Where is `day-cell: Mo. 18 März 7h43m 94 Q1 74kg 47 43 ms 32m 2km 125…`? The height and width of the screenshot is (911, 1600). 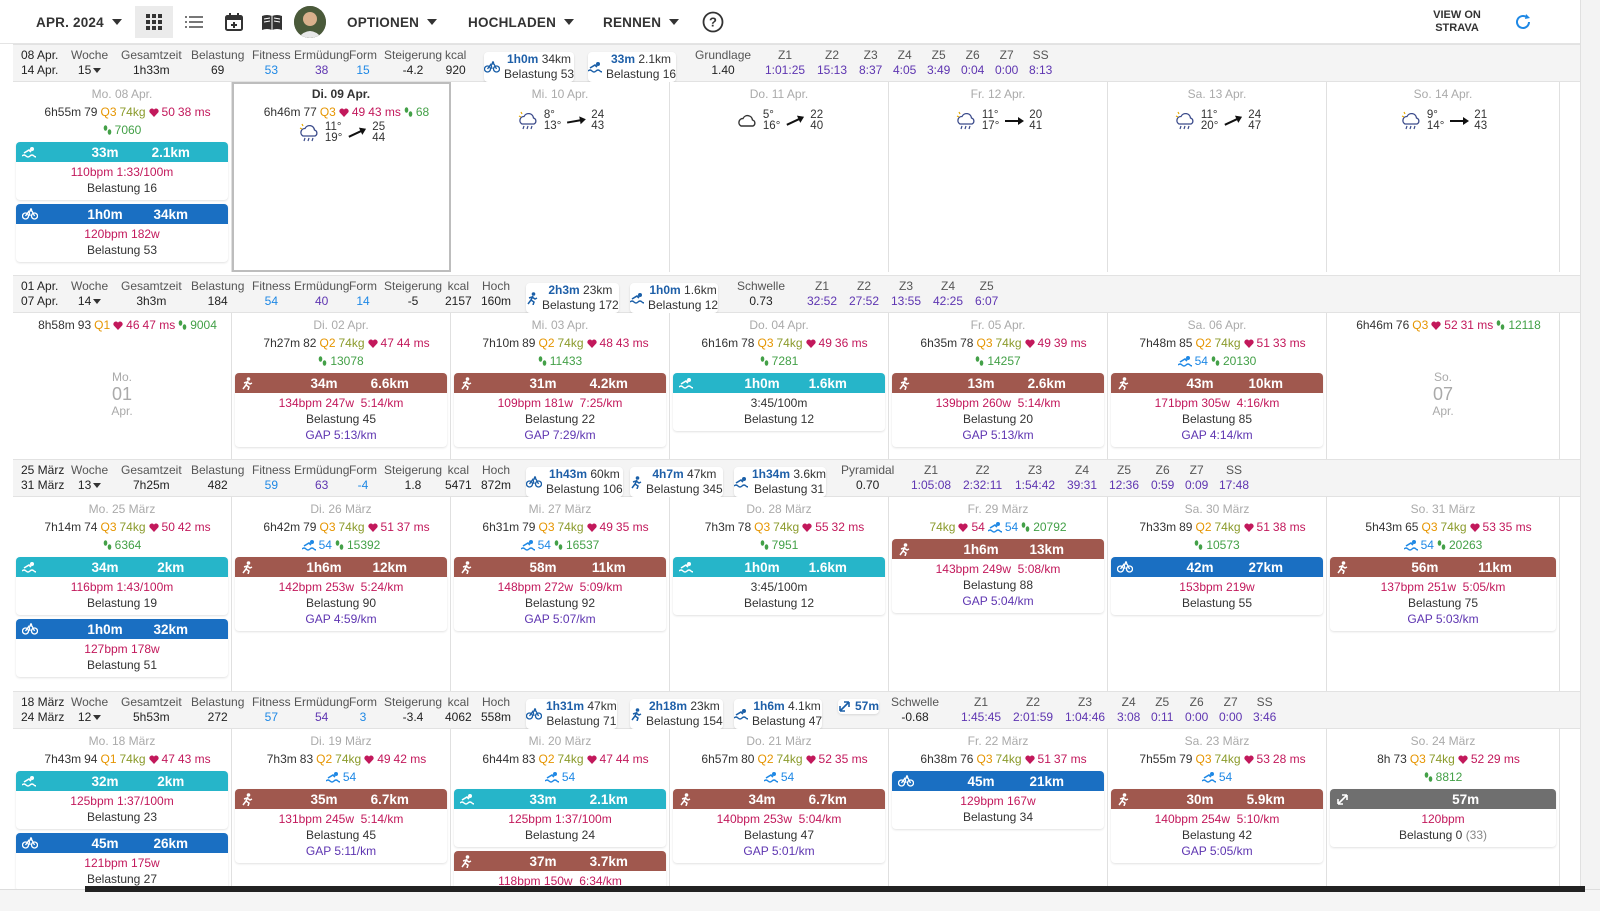
day-cell: Mo. 18 März 7h43m 94 Q1 74kg 47 43 ms 32m 2km 125… is located at coordinates (122, 809).